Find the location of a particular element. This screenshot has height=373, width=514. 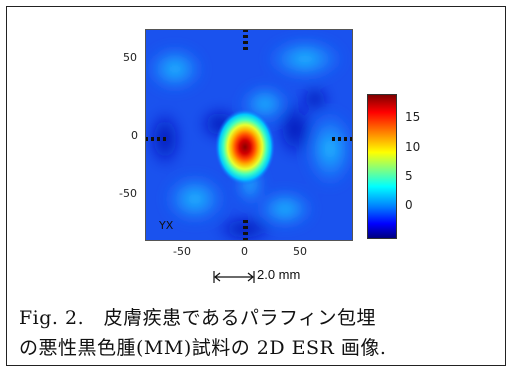

xtick-neg50: -50 is located at coordinates (182, 251).